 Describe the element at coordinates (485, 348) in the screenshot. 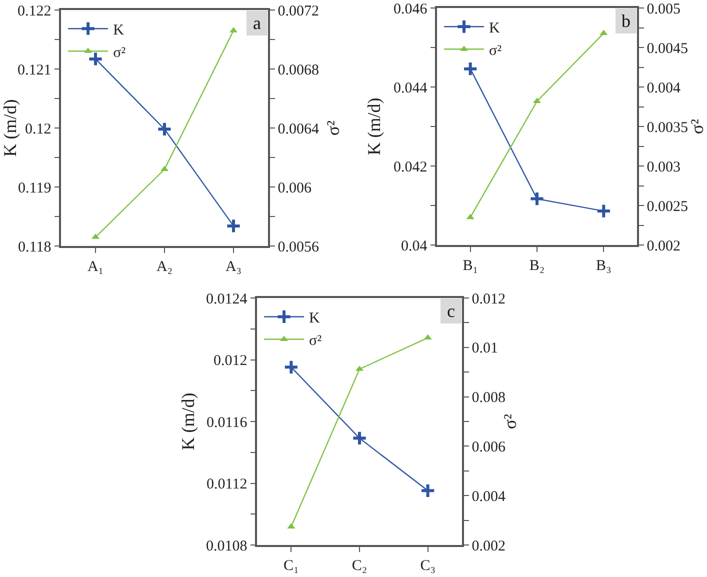

I see `y2-tick-label: 0.01` at that location.